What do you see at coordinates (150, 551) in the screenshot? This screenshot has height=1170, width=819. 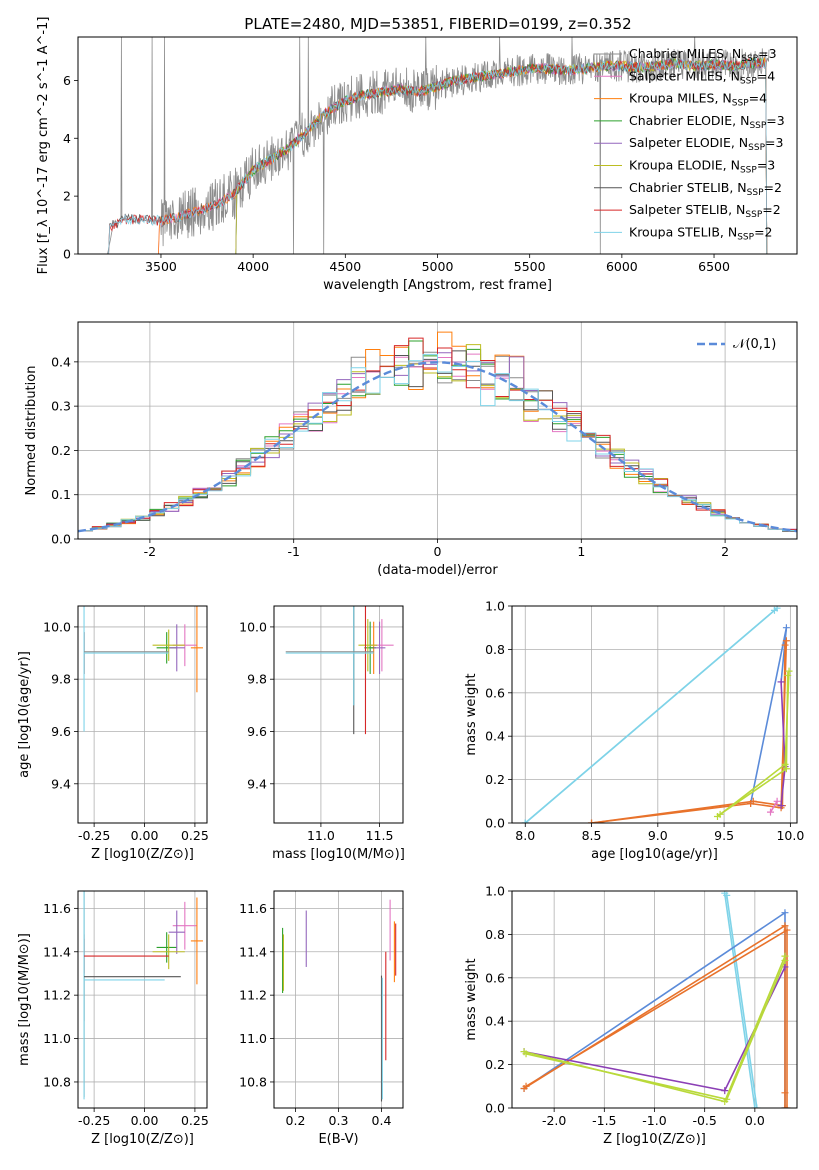 I see `x-tick-label: -2` at bounding box center [150, 551].